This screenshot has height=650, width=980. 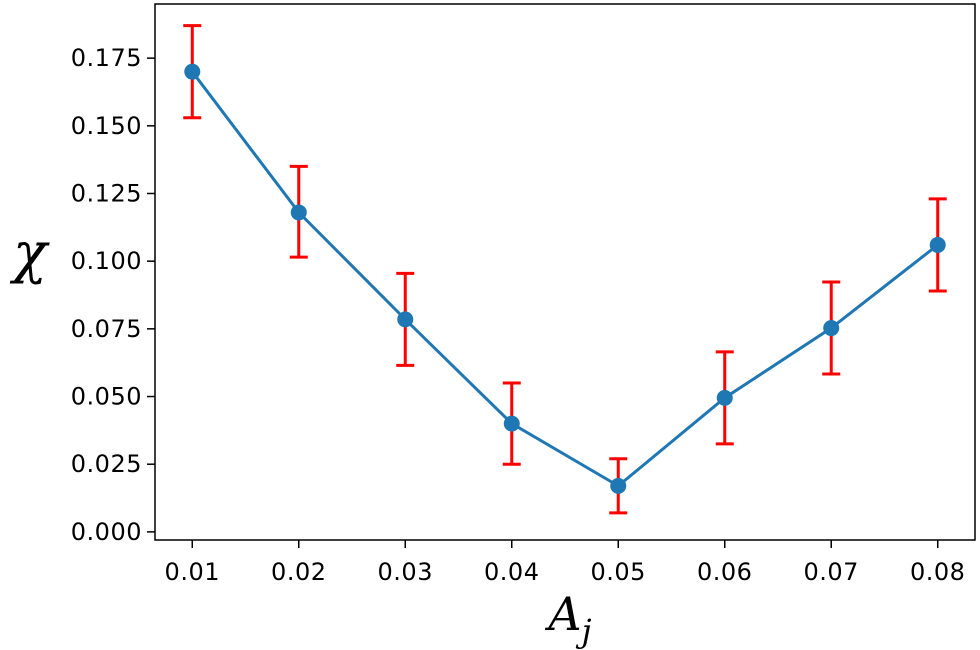 What do you see at coordinates (106, 261) in the screenshot?
I see `y-tick-label: 0.100` at bounding box center [106, 261].